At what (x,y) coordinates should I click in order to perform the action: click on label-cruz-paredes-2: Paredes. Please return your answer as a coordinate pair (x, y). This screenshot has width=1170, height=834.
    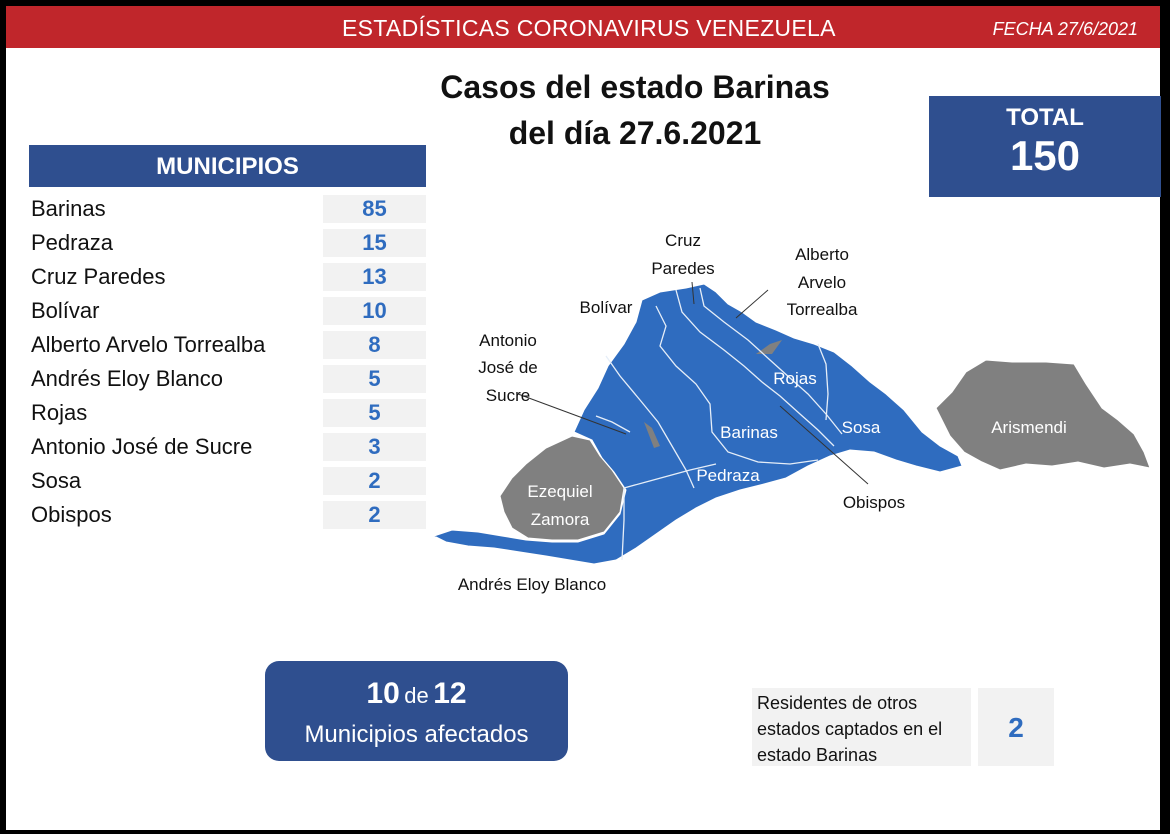
    Looking at the image, I should click on (682, 268).